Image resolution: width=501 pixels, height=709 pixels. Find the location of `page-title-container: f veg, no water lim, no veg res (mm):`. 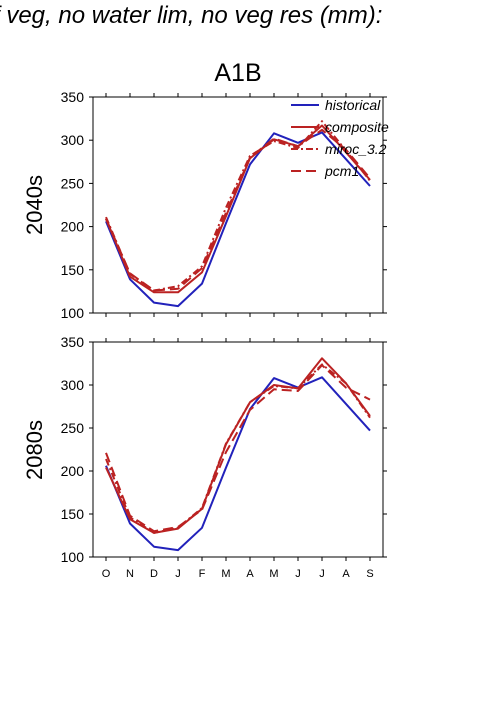

page-title-container: f veg, no water lim, no veg res (mm): is located at coordinates (250, 19).